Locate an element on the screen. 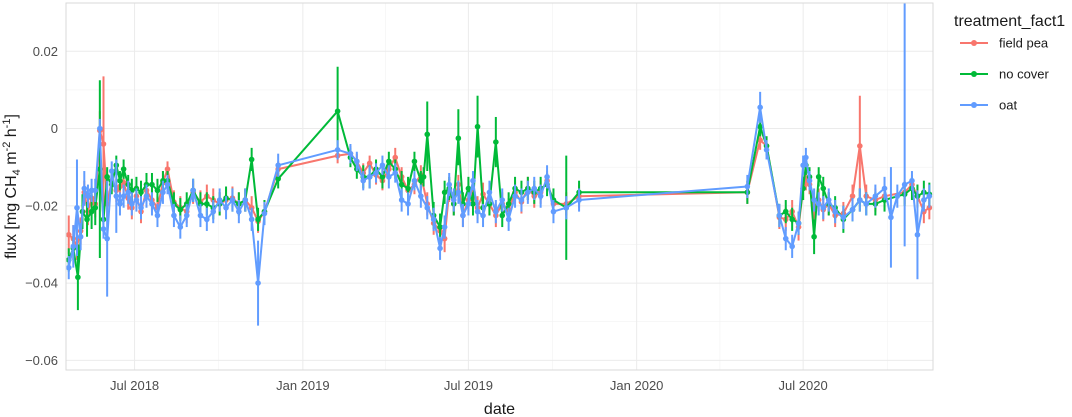 The height and width of the screenshot is (417, 1072). x-tick-label: Jan 2019 is located at coordinates (303, 385).